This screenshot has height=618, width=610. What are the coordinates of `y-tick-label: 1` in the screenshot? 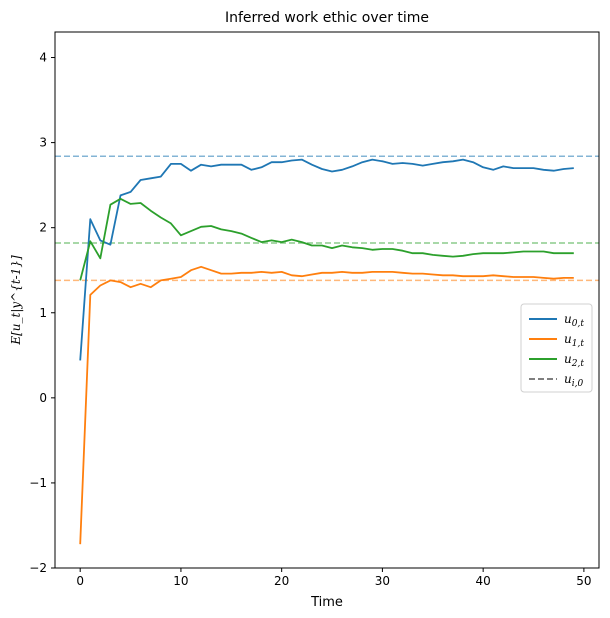 It's located at (43, 313).